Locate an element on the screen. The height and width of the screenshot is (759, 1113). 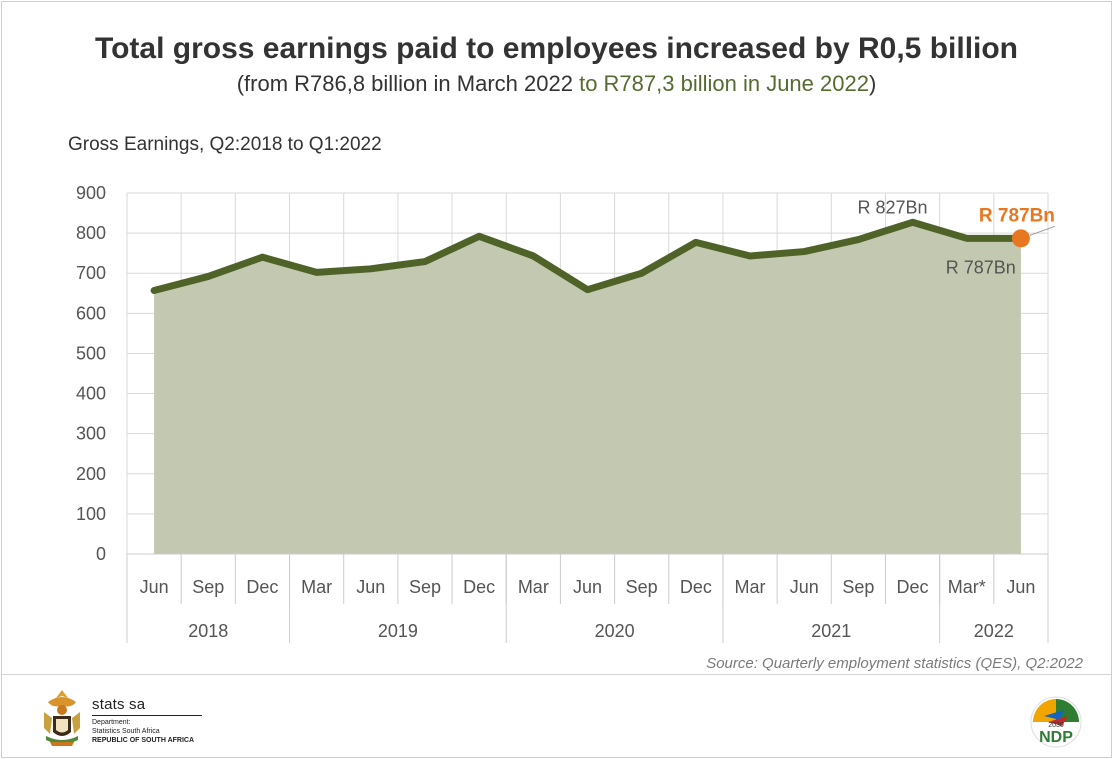
coat-of-arms-icon is located at coordinates (62, 718).